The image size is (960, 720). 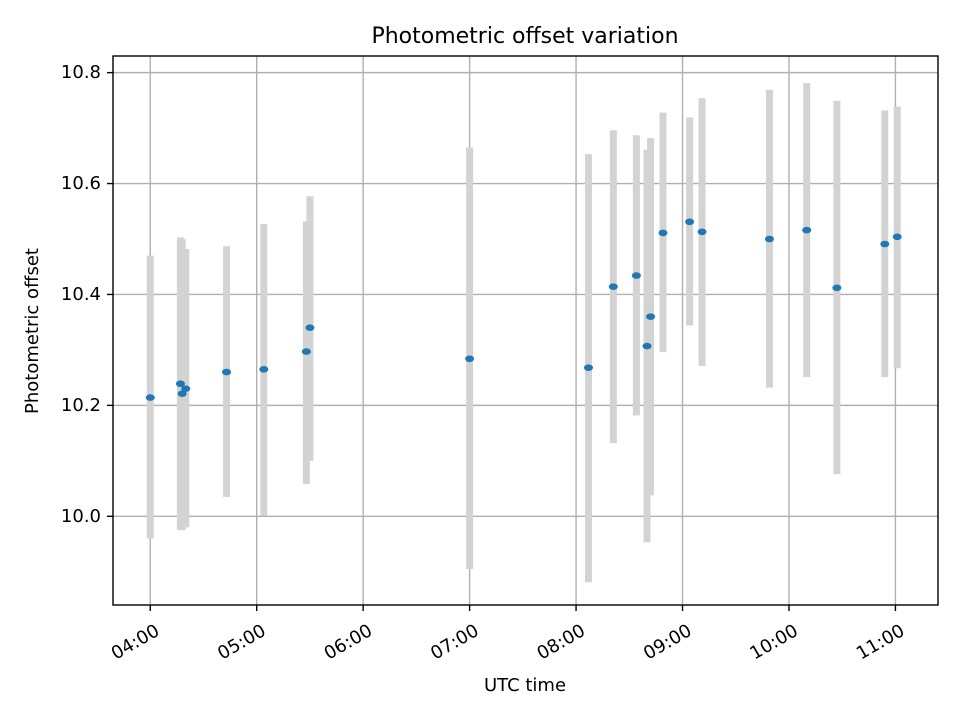 What do you see at coordinates (241, 642) in the screenshot?
I see `x-tick-label: 05:00` at bounding box center [241, 642].